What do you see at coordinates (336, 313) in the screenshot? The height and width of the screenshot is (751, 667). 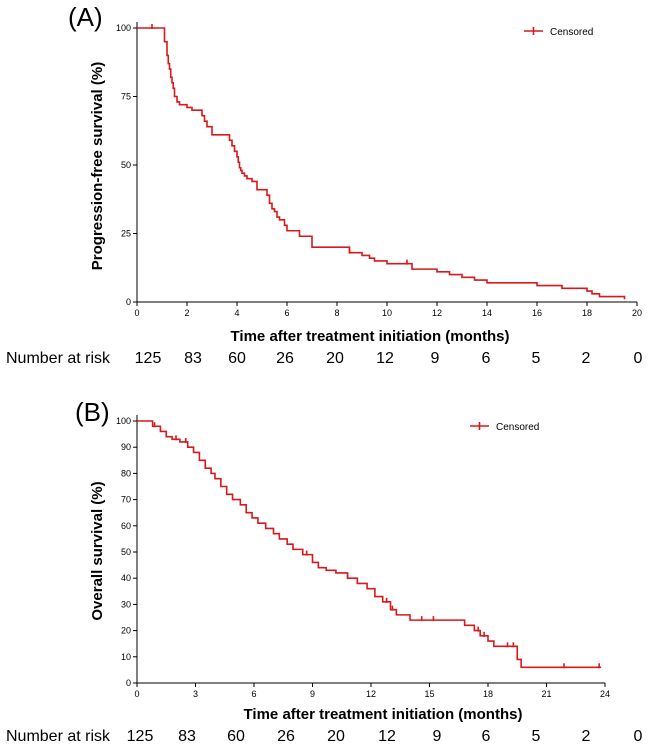 I see `x-tick-label: 8` at bounding box center [336, 313].